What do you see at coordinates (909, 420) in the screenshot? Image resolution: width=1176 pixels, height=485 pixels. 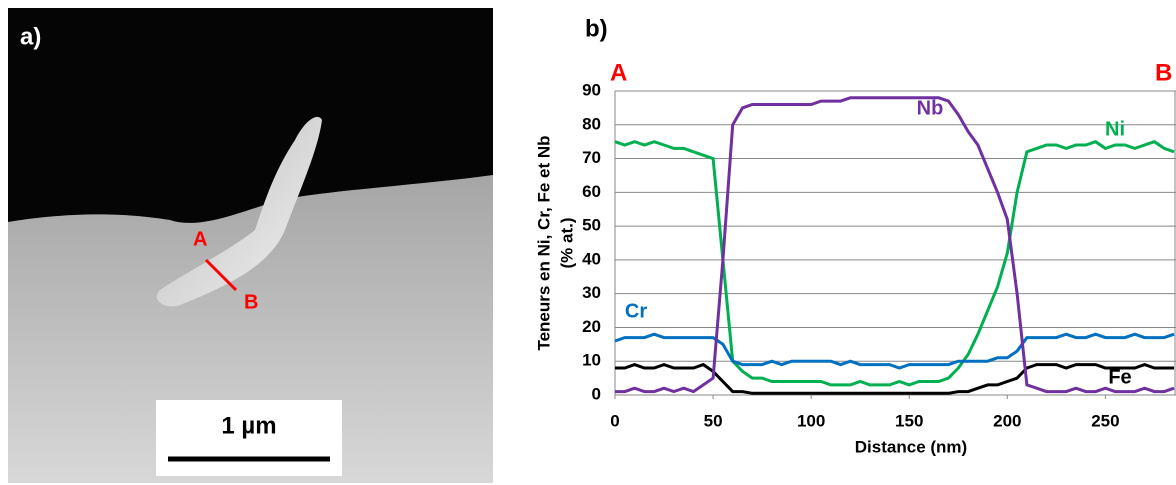 I see `x-tick-label: 150` at bounding box center [909, 420].